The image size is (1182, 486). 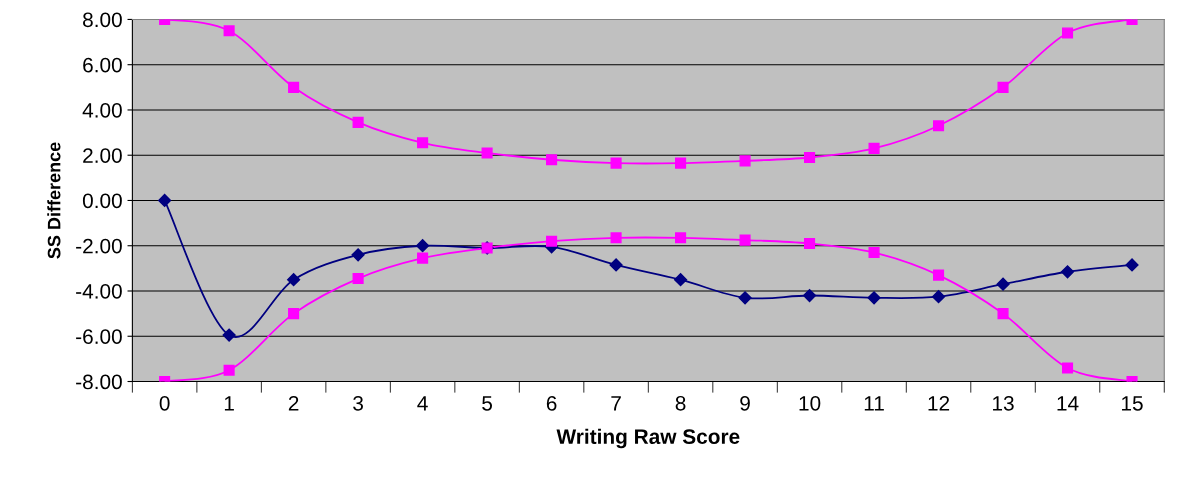 What do you see at coordinates (54, 200) in the screenshot?
I see `y-axis-title: SS Difference` at bounding box center [54, 200].